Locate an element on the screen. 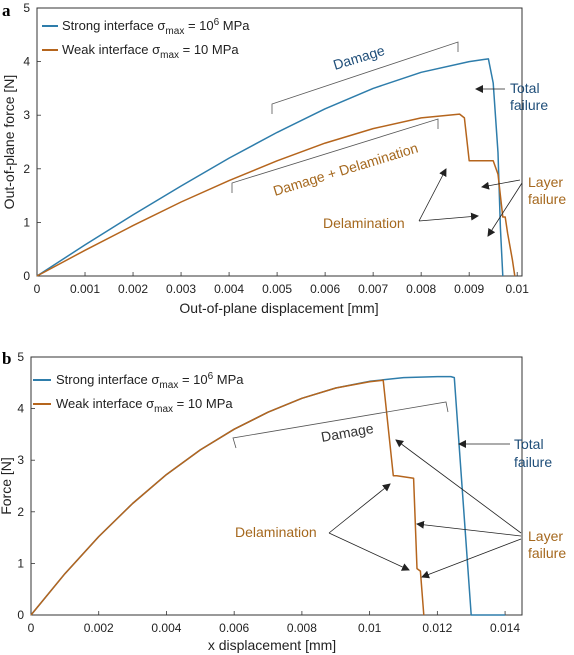  x-tick-label-b: 0.008 is located at coordinates (302, 628).